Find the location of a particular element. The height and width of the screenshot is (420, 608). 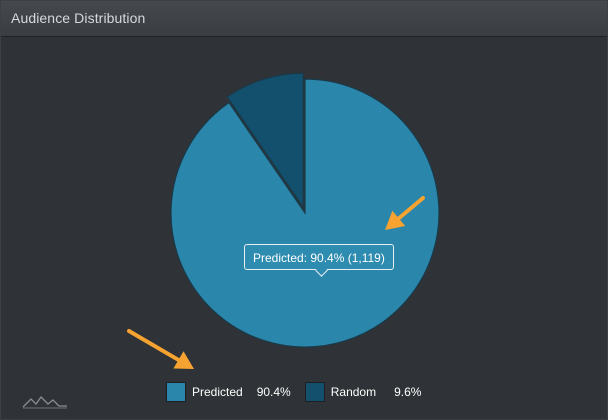

slice-tooltip: Predicted: 90.4% (1,119) is located at coordinates (319, 257).